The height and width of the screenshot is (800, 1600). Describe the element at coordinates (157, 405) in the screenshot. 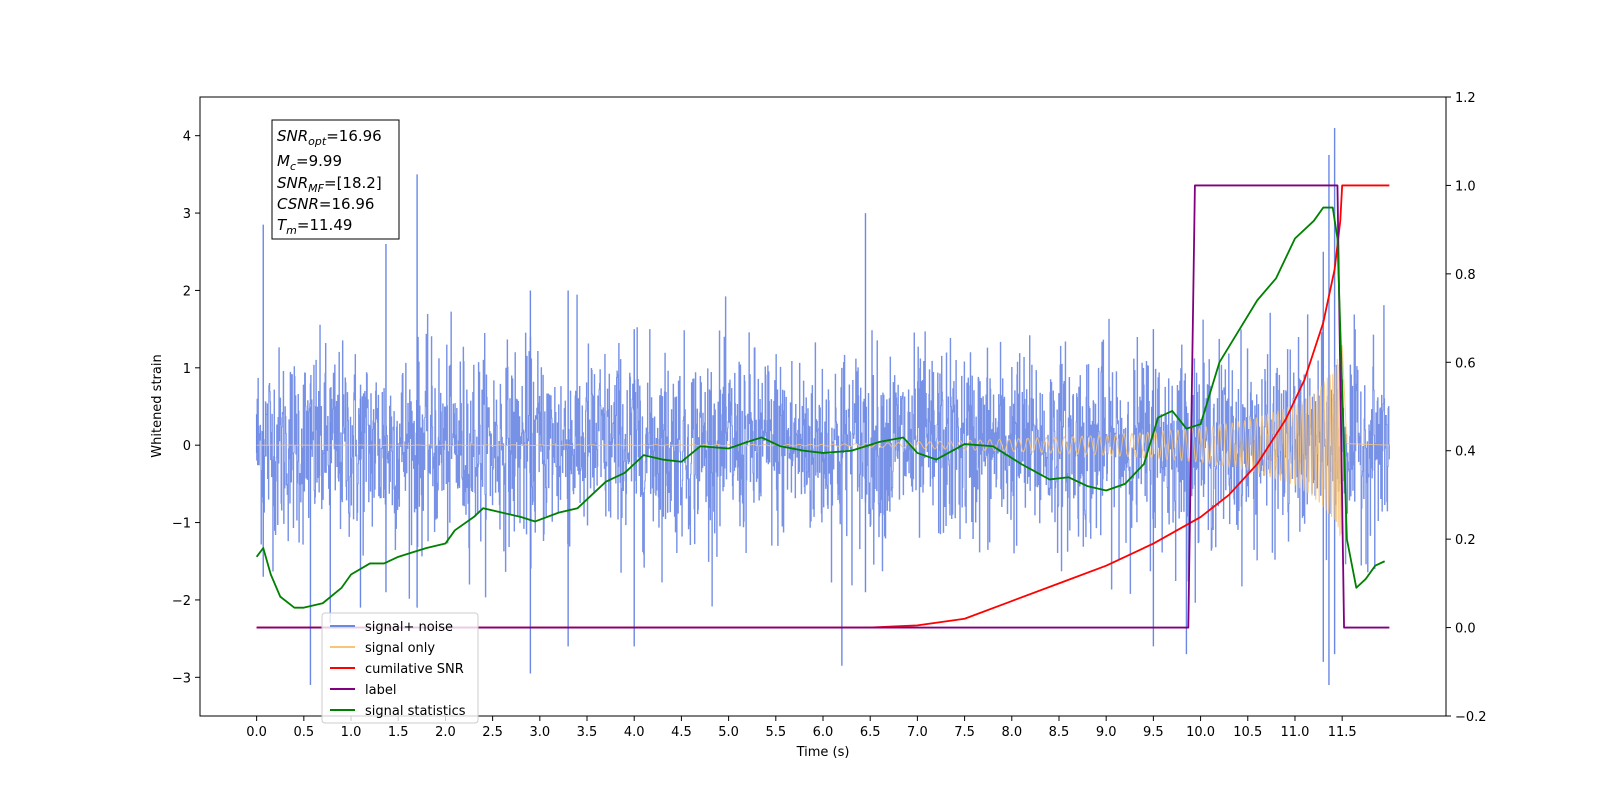

I see `y-axis-label: Whitened strain` at that location.